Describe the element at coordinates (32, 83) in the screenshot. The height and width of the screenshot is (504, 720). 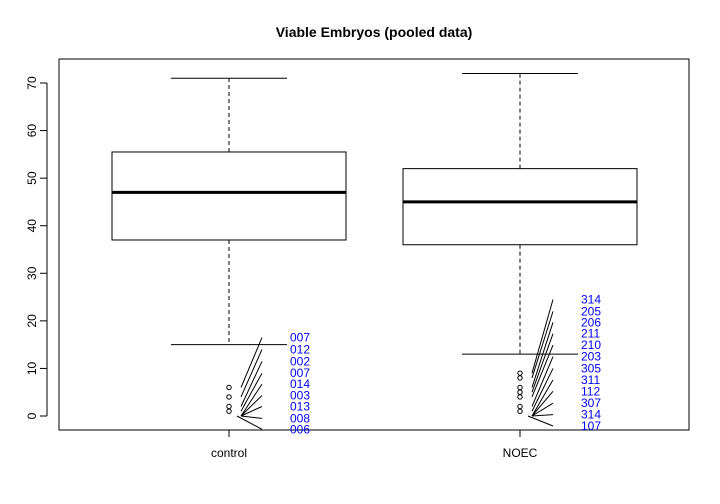
I see `y-tick-label: 70` at that location.